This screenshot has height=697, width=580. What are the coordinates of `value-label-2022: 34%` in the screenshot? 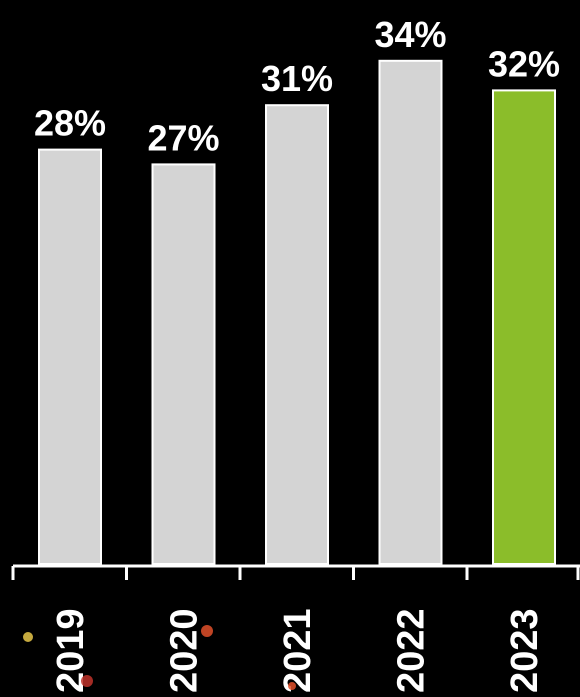 It's located at (410, 34).